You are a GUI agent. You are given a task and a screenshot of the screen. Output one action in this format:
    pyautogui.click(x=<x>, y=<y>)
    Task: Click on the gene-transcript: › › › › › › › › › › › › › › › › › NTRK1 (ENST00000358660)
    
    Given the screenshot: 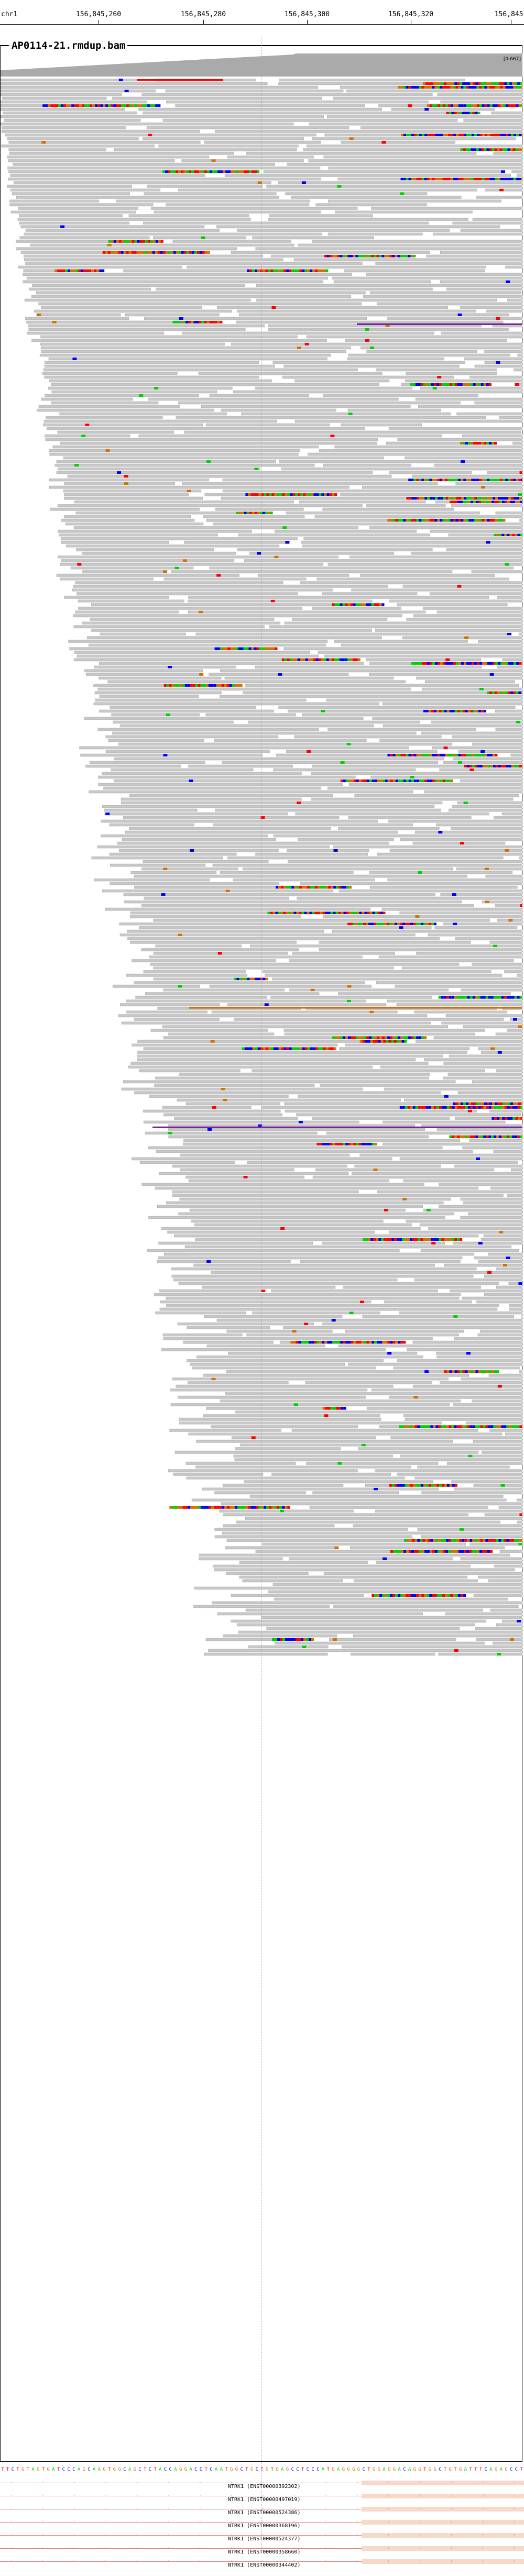 What is the action you would take?
    pyautogui.click(x=262, y=2550)
    